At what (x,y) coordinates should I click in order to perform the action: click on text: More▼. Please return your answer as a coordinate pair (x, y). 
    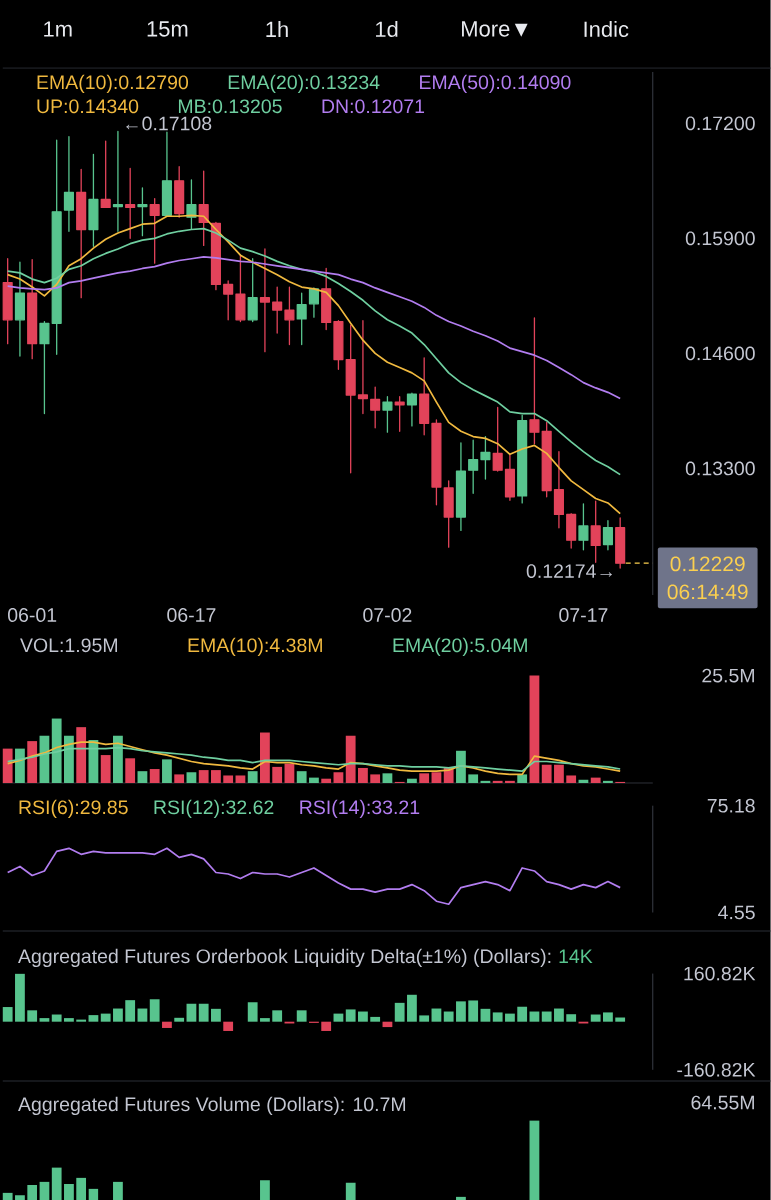
    Looking at the image, I should click on (495, 29).